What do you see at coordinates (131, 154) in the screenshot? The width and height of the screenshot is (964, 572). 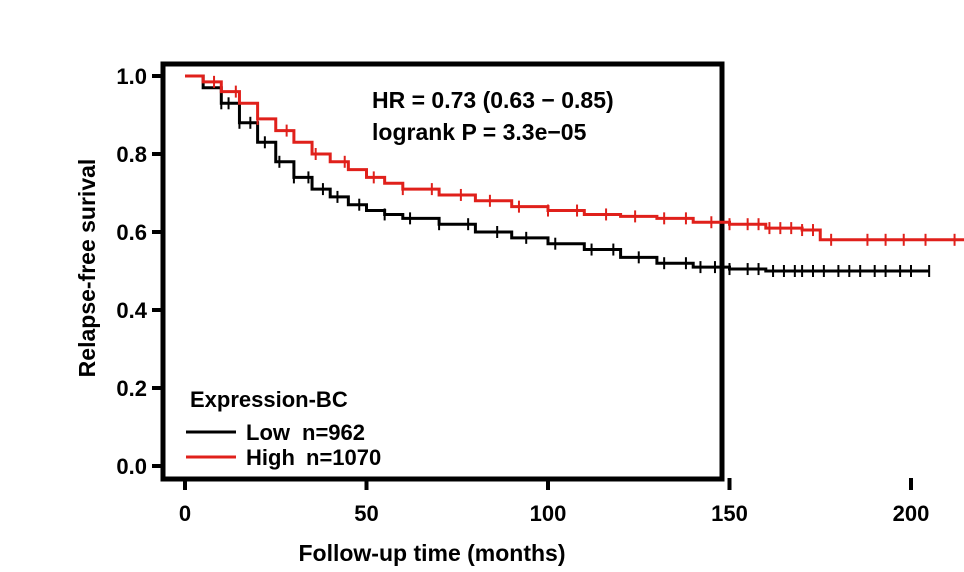 I see `y-tick-label: 0.8` at bounding box center [131, 154].